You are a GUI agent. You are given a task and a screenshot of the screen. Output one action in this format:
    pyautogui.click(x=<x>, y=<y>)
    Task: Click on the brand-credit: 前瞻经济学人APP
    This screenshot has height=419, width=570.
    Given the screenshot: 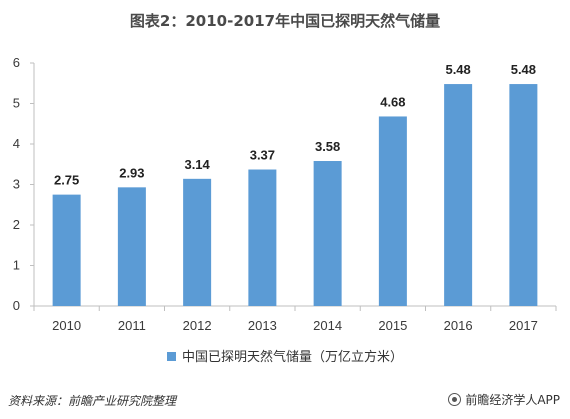 What is the action you would take?
    pyautogui.click(x=504, y=399)
    